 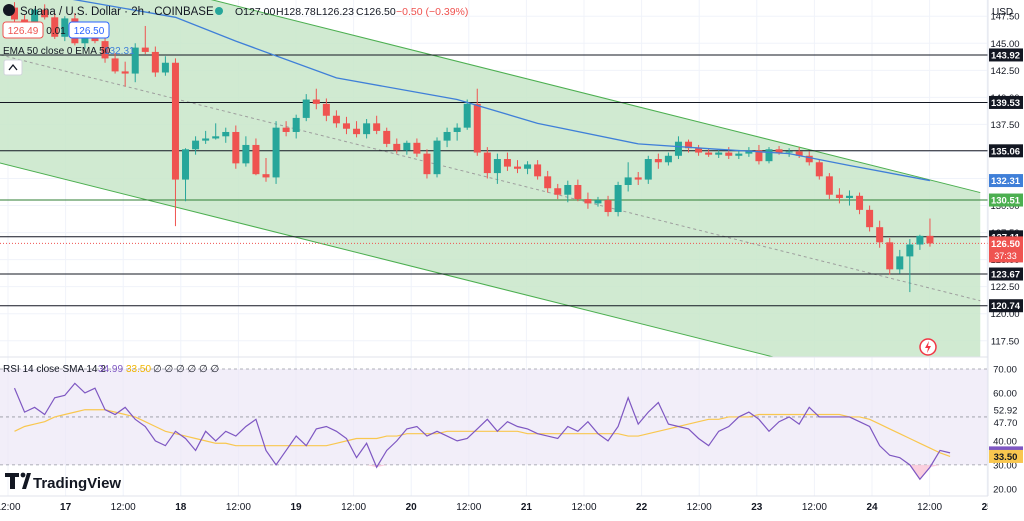 What do you see at coordinates (23, 30) in the screenshot?
I see `sell-button` at bounding box center [23, 30].